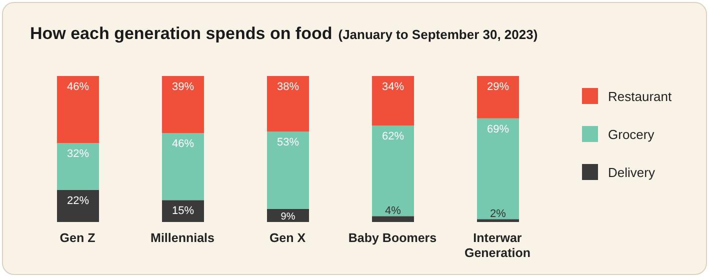  What do you see at coordinates (181, 33) in the screenshot?
I see `chart-title: How each generation spends on food` at bounding box center [181, 33].